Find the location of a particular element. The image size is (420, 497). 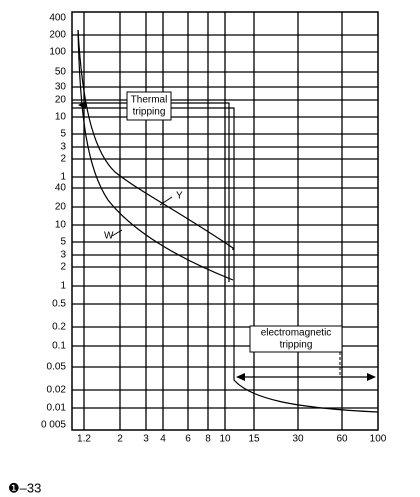

x-tick-label: 2 is located at coordinates (120, 439).